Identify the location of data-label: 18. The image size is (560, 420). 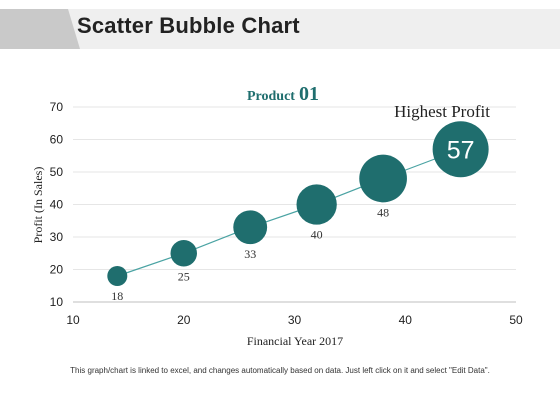
(117, 296).